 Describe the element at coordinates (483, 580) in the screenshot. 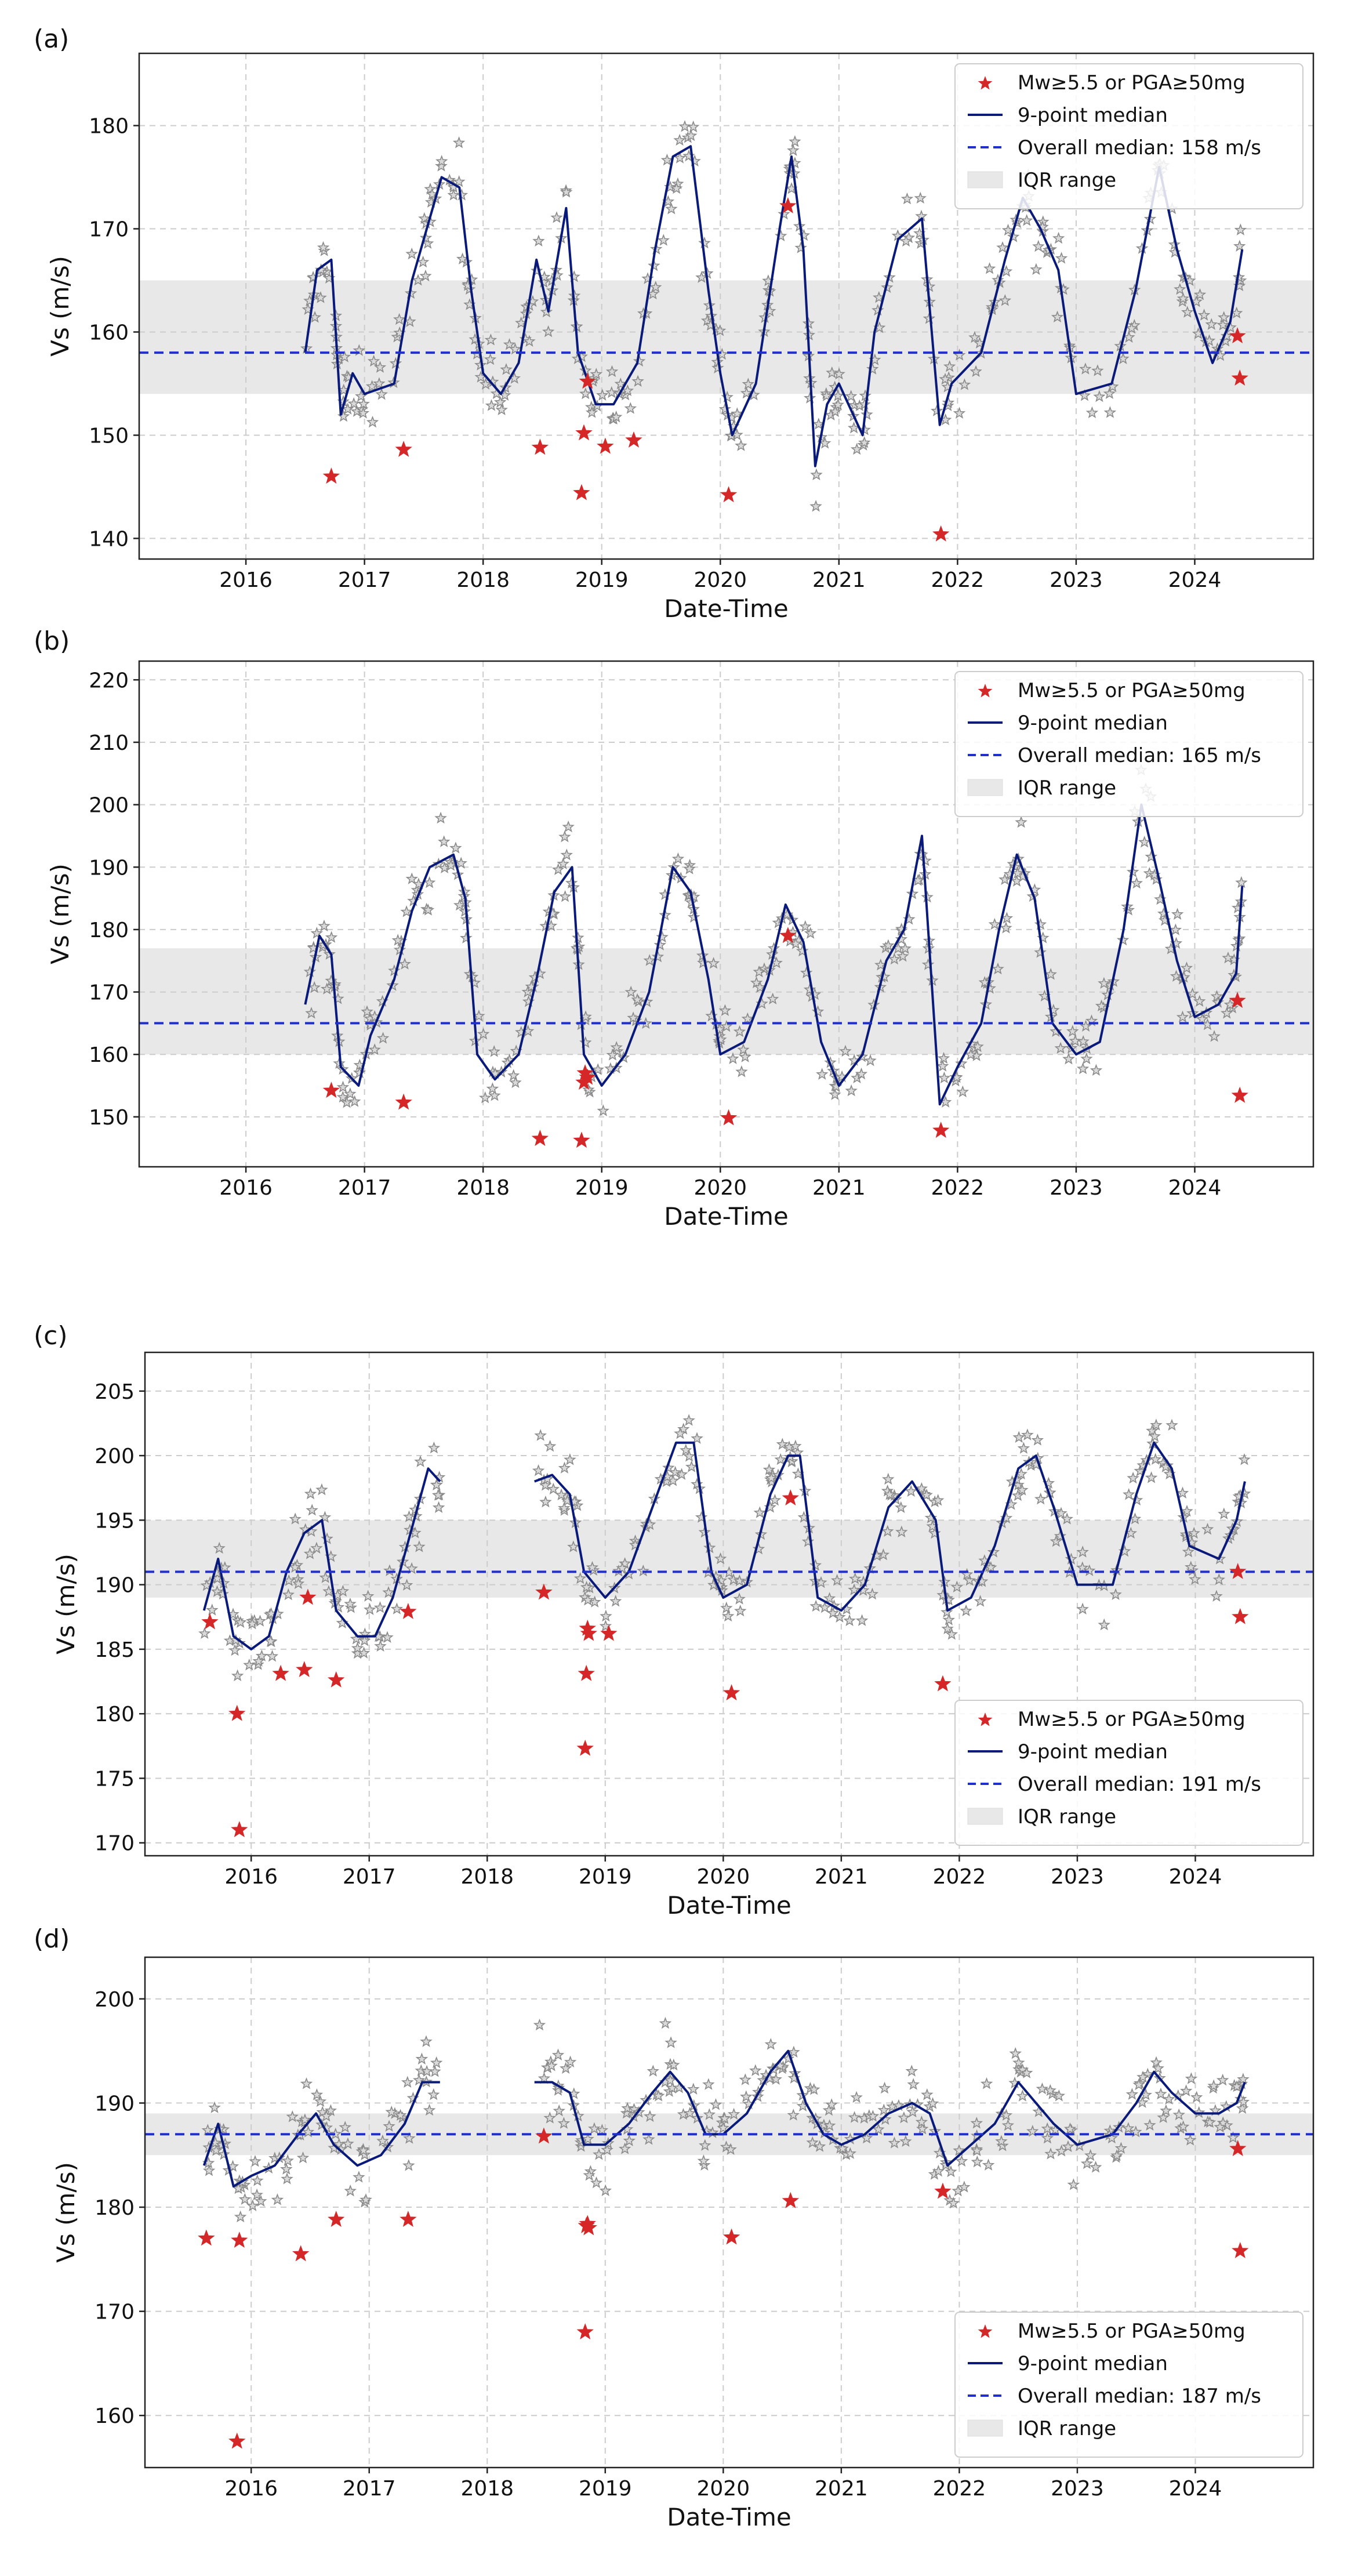

I see `x-tick-label: 2018` at that location.